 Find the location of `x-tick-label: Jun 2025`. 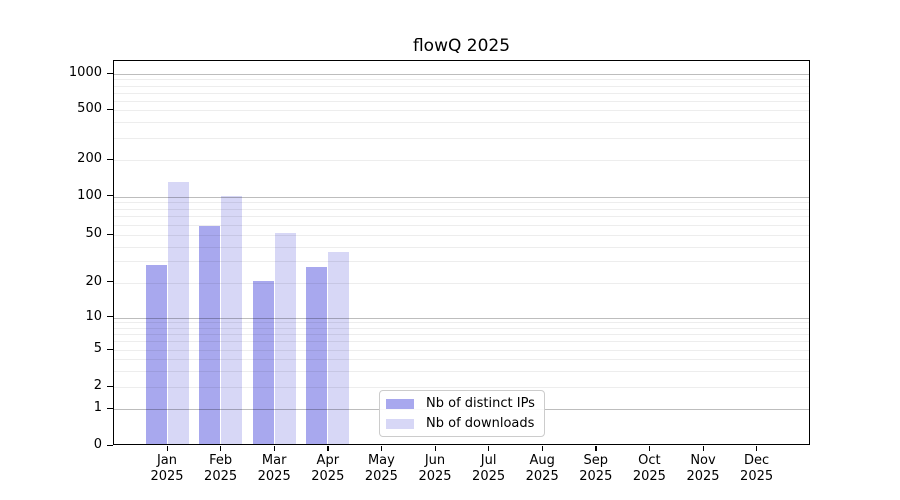

x-tick-label: Jun 2025 is located at coordinates (435, 468).